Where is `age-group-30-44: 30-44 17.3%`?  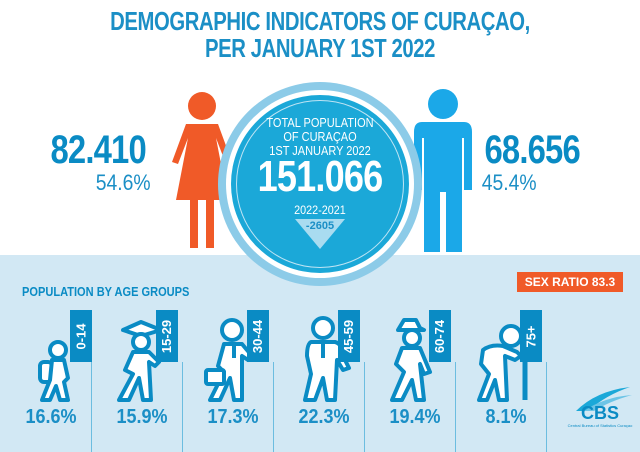 age-group-30-44: 30-44 17.3% is located at coordinates (238, 381).